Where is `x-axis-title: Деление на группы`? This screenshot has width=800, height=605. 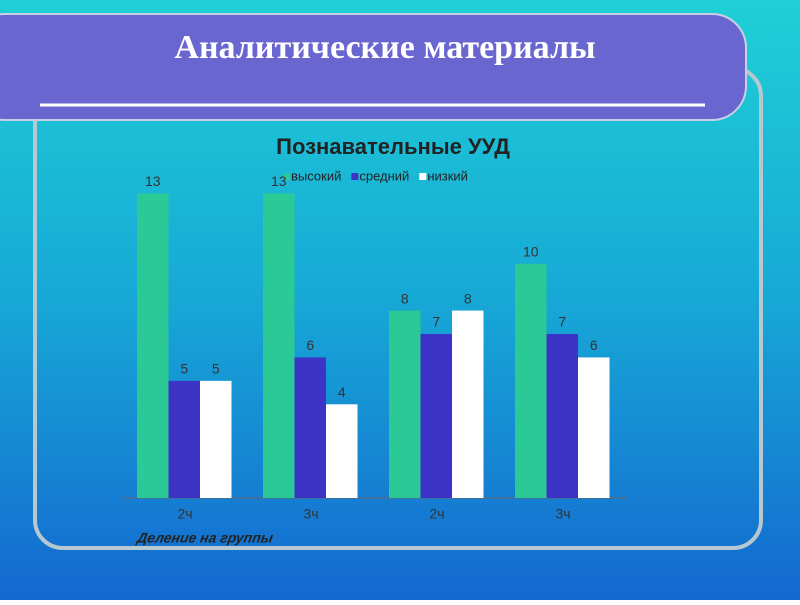
x-axis-title: Деление на группы is located at coordinates (204, 538).